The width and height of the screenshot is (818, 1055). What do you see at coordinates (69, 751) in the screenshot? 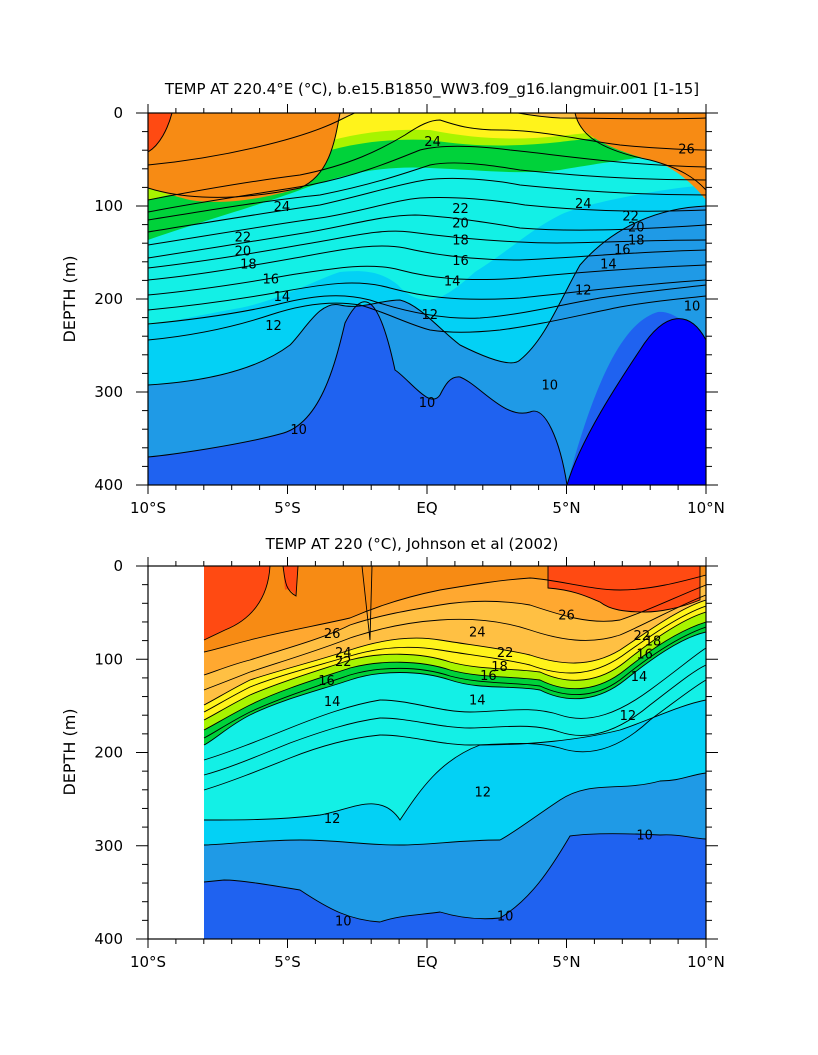
I see `obs-y-axis-label: DEPTH (m)` at bounding box center [69, 751].